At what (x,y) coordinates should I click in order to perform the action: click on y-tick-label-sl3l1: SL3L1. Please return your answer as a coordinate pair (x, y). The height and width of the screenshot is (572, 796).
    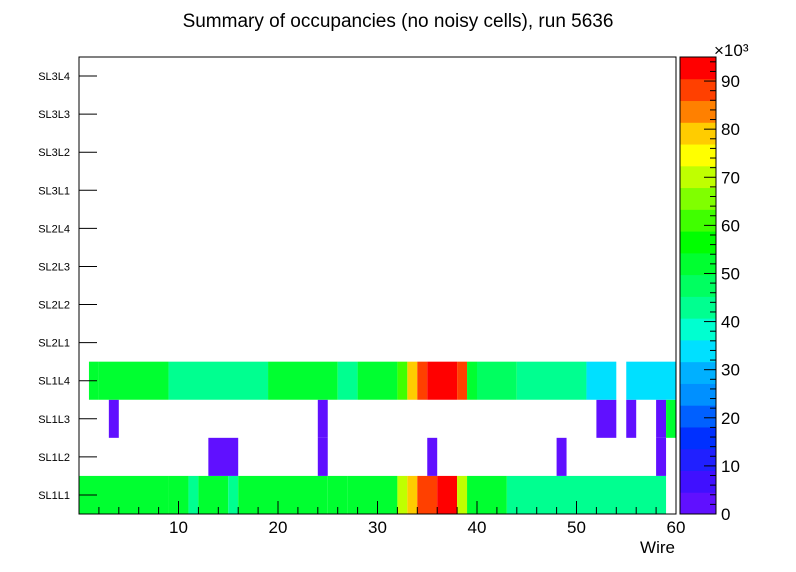
    Looking at the image, I should click on (54, 191).